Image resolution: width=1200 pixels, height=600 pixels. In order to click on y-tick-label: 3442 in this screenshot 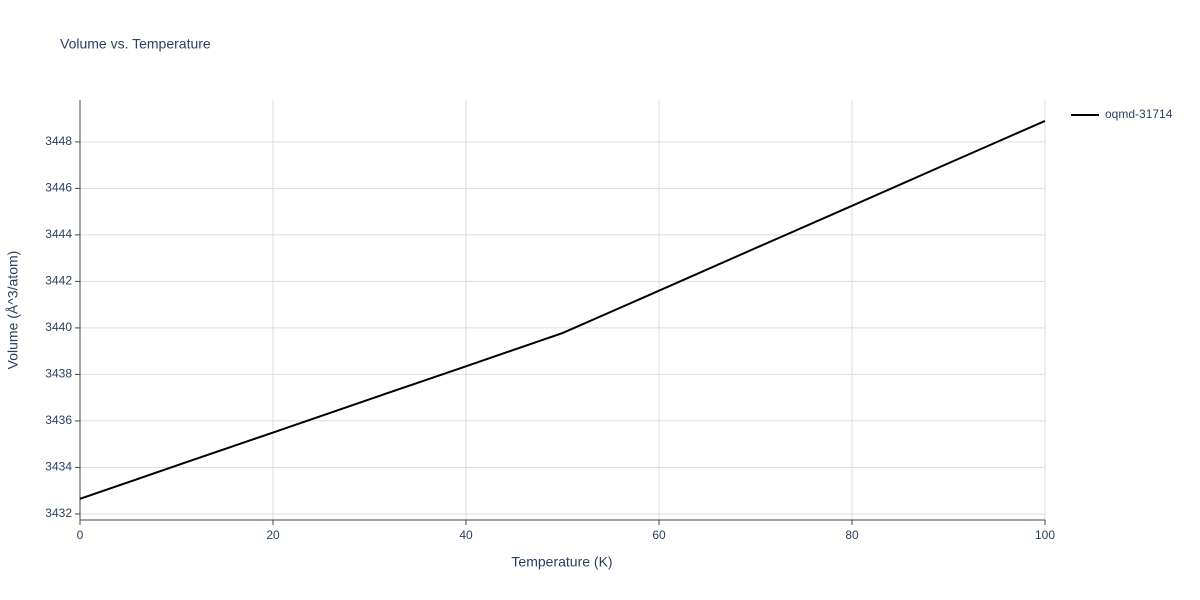, I will do `click(58, 281)`.